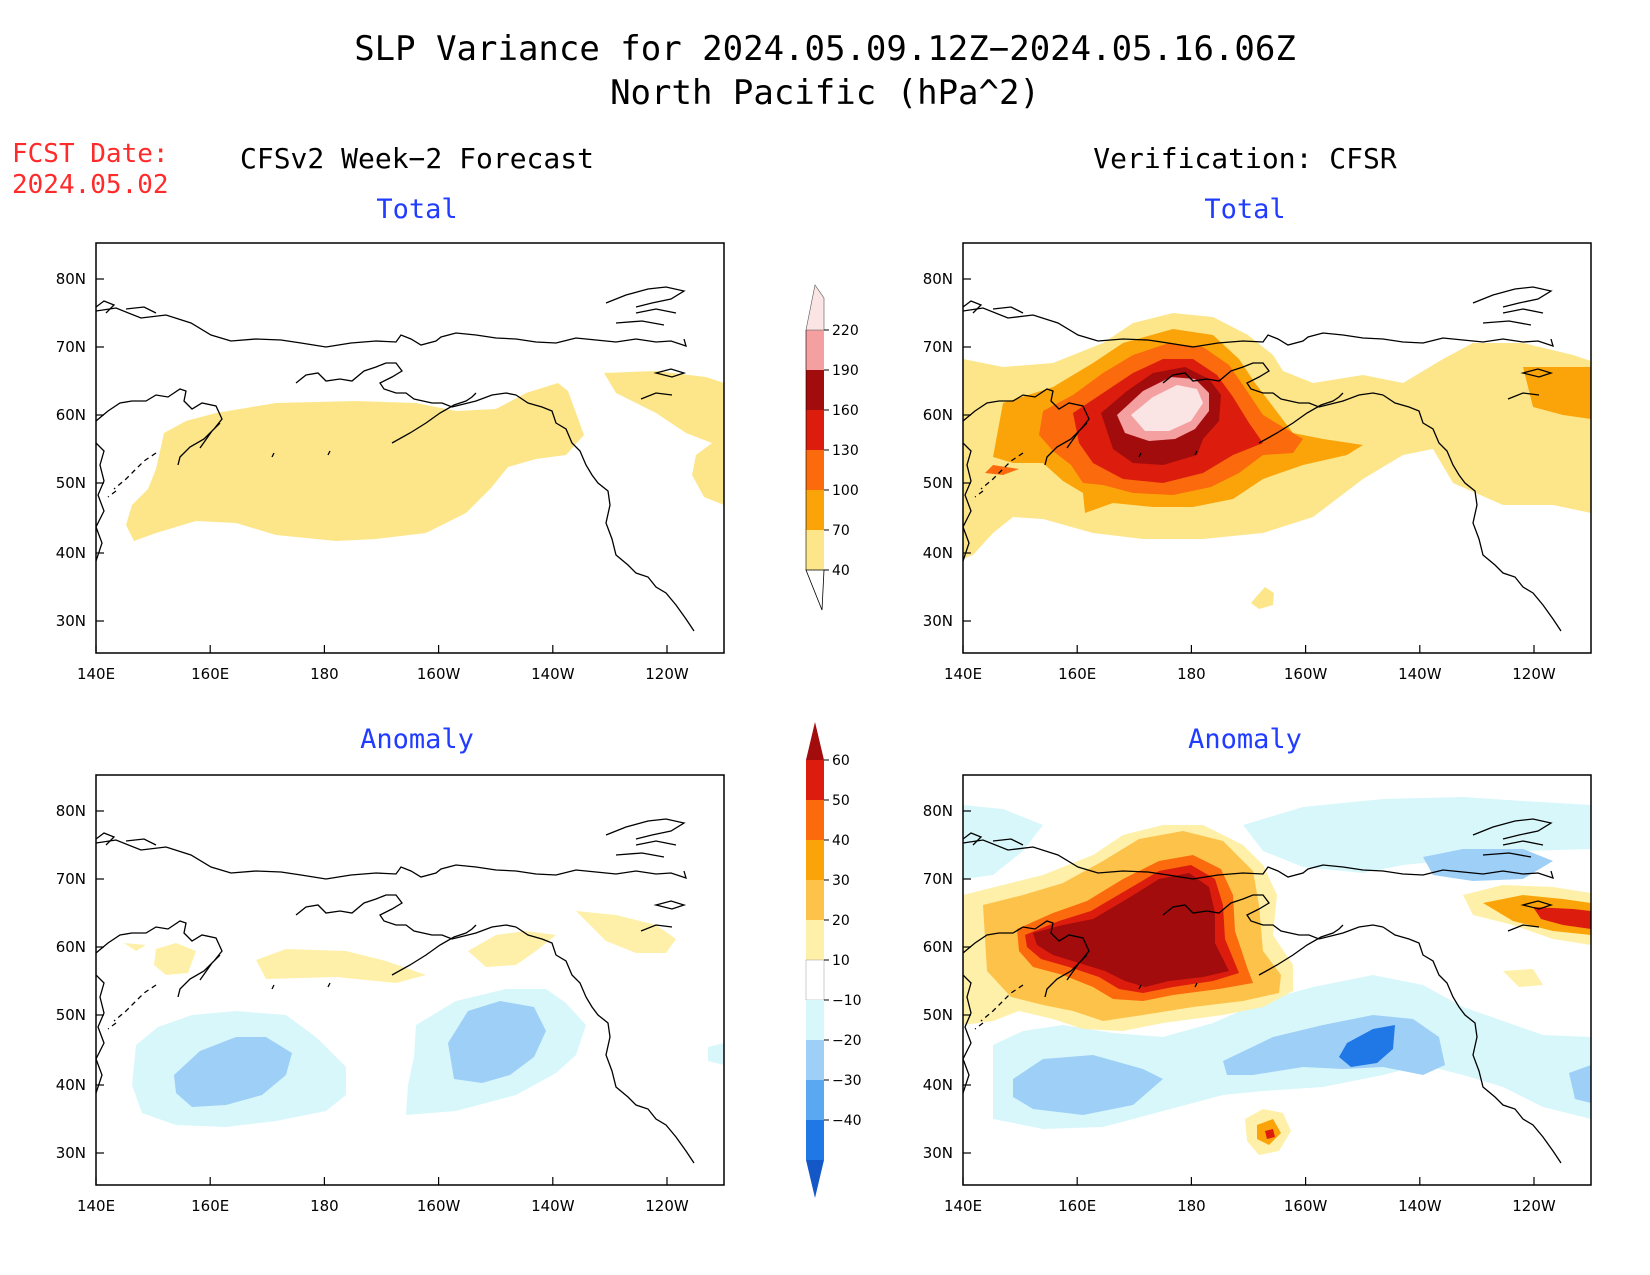  I want to click on verif-total-title: Total, so click(1244, 209).